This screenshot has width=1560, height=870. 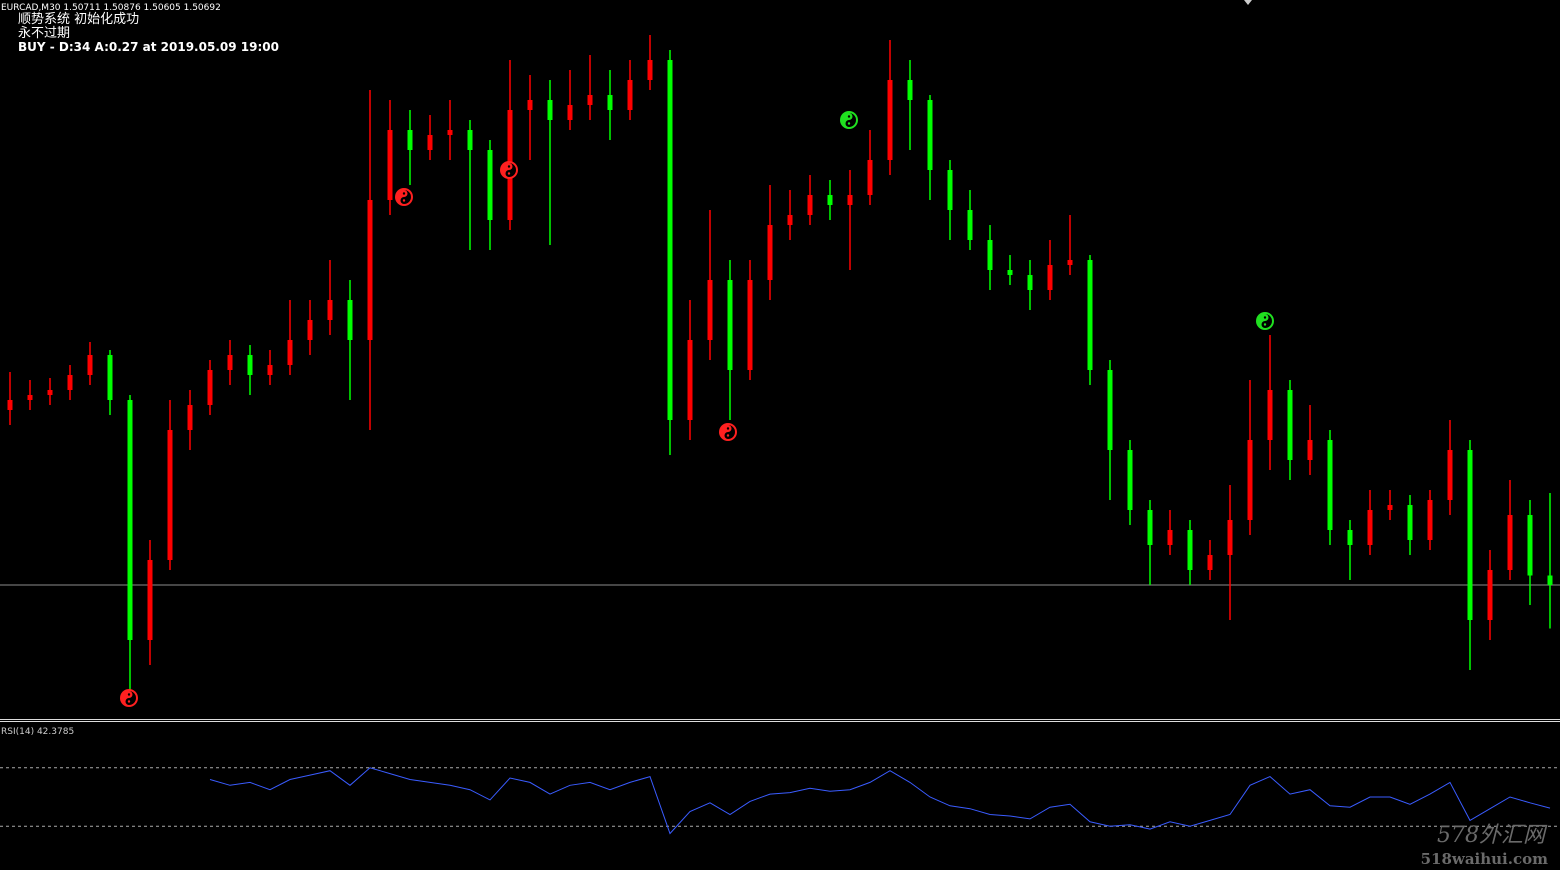 What do you see at coordinates (148, 47) in the screenshot?
I see `signal-text: BUY - D:34 A:0.27 at 2019.05.09 19:00` at bounding box center [148, 47].